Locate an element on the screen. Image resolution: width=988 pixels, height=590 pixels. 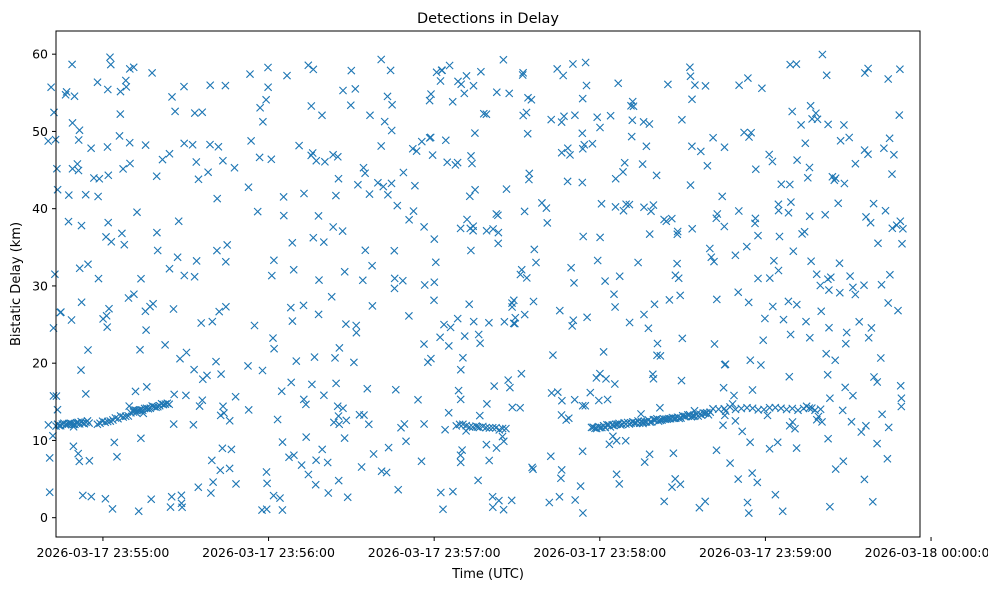
y-tick-label: 0 is located at coordinates (44, 517).